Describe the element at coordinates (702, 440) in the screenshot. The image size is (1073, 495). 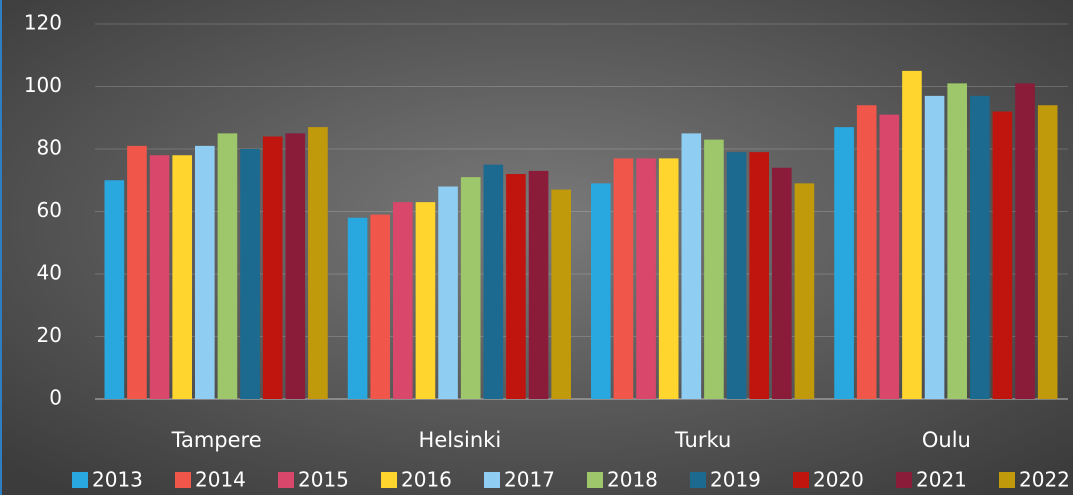
I see `x-tick-label: Turku` at that location.